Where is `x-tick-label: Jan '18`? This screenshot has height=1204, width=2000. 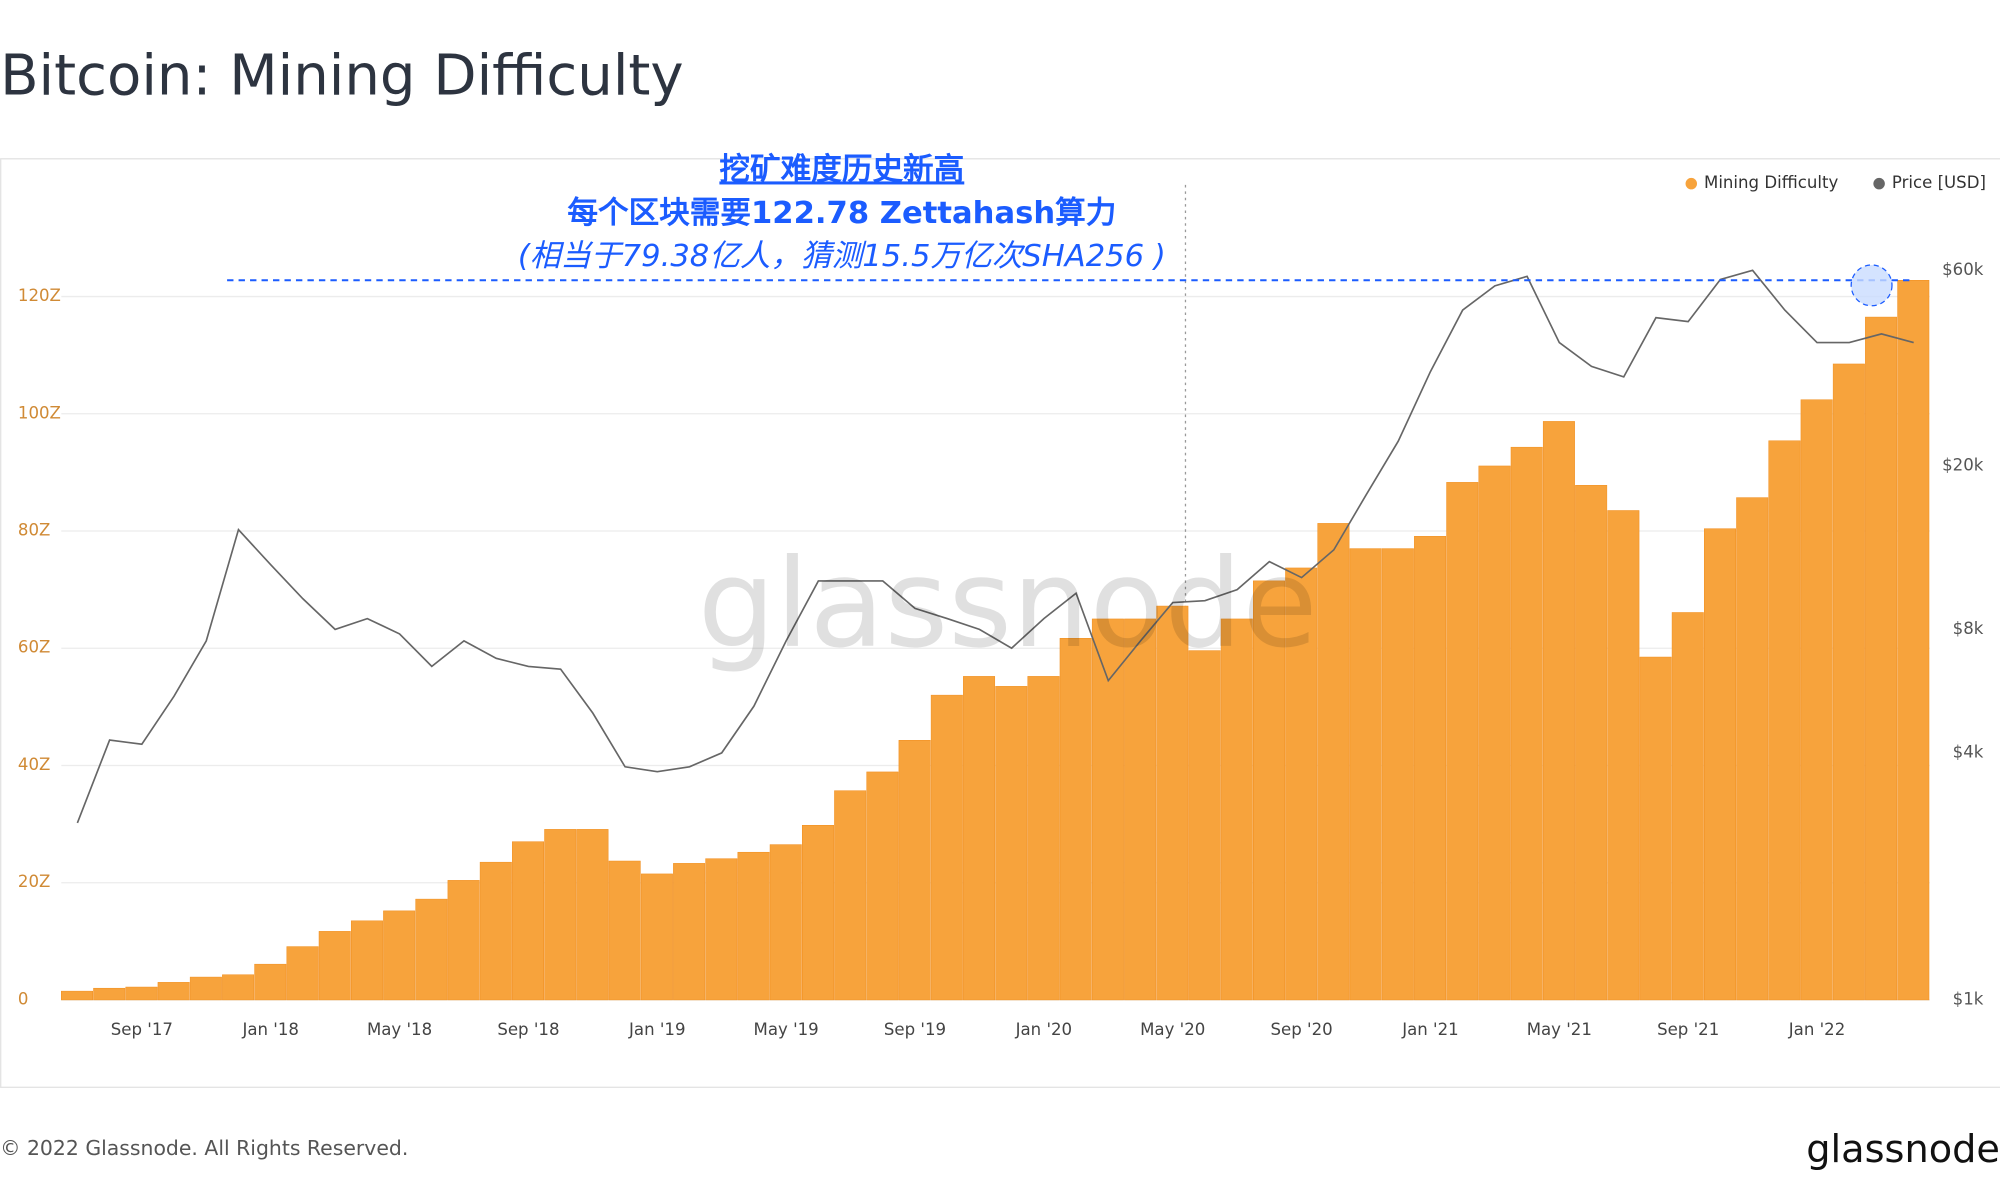
x-tick-label: Jan '18 is located at coordinates (269, 1029).